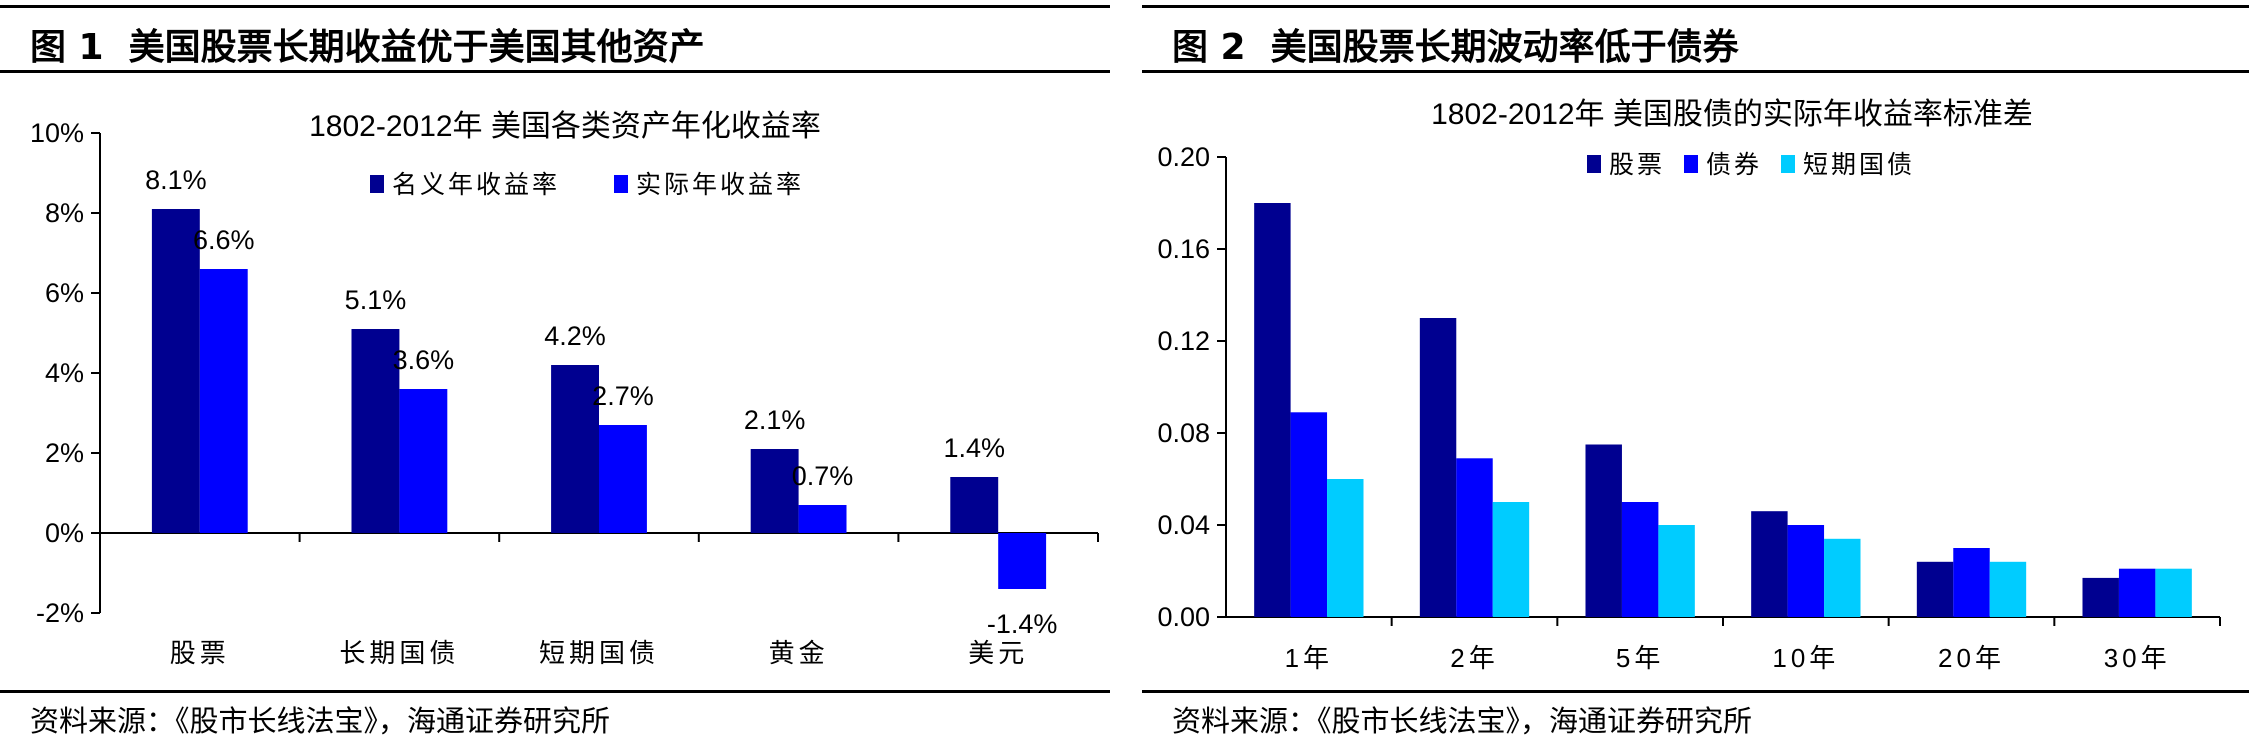 The image size is (2249, 744). Describe the element at coordinates (1022, 624) in the screenshot. I see `data-label: -1.4%` at that location.